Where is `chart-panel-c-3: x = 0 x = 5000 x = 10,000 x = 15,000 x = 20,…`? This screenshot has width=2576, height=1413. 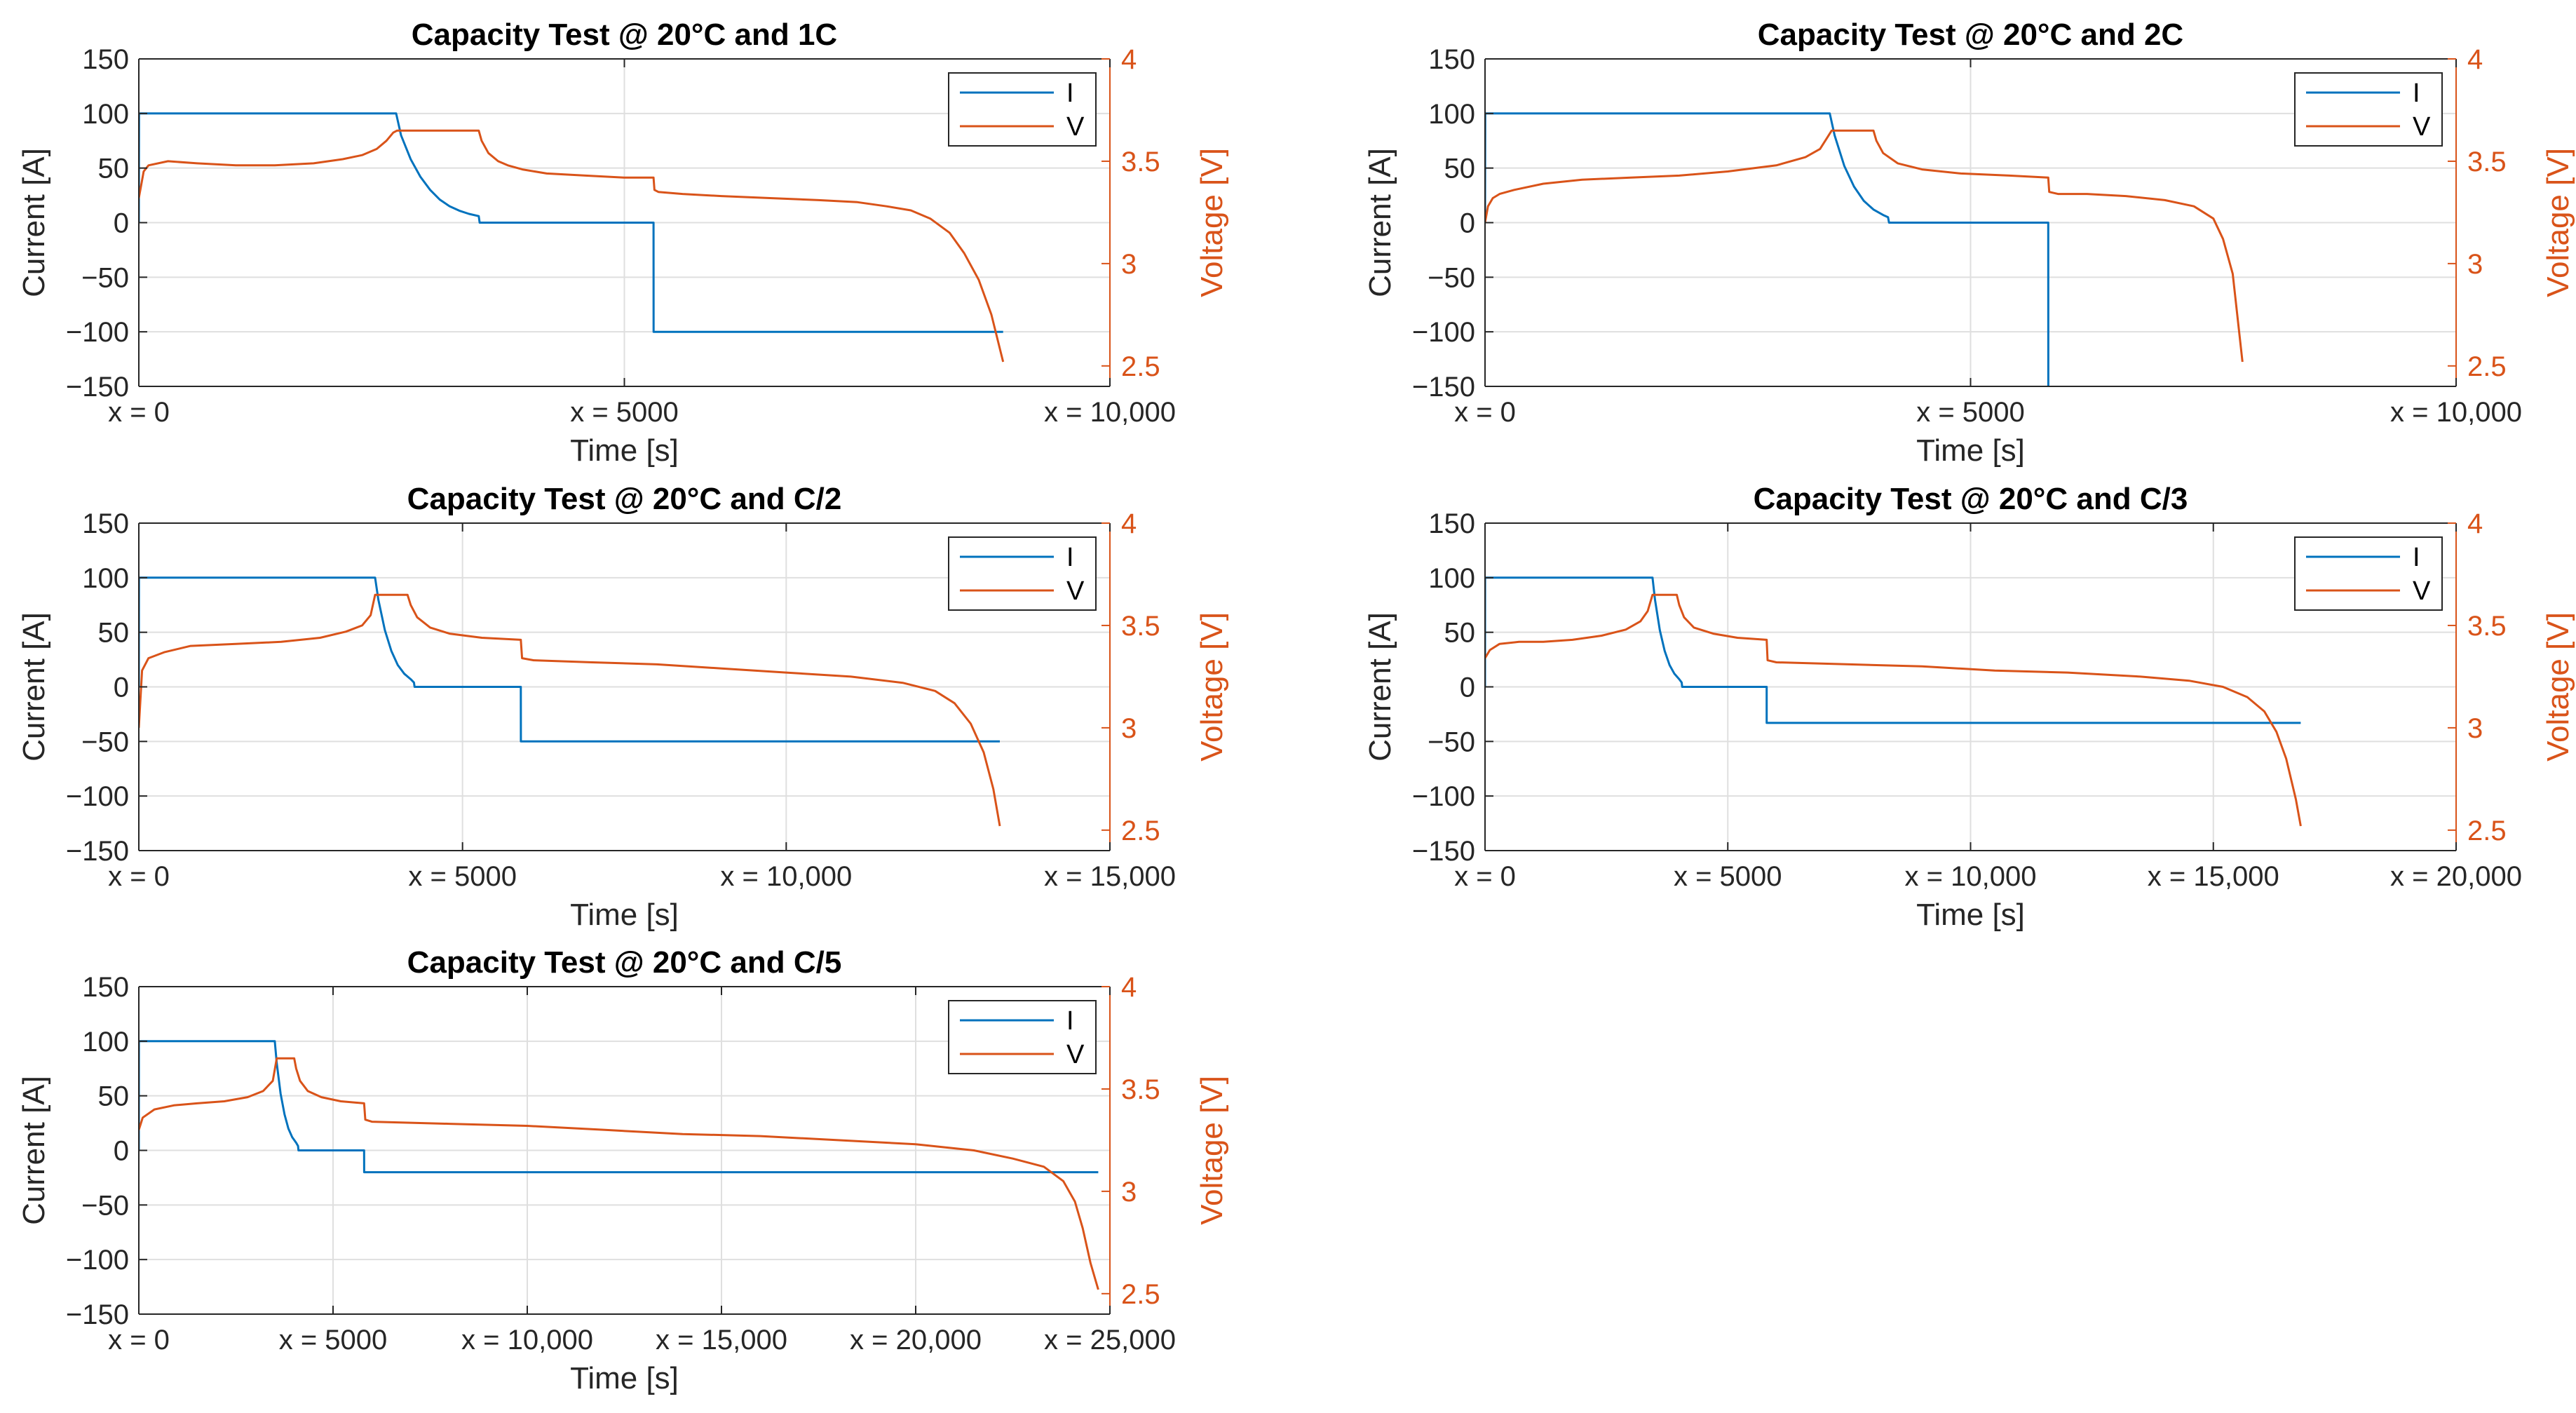
chart-panel-c-3: x = 0 x = 5000 x = 10,000 x = 15,000 x = 20,… is located at coordinates (1969, 707).